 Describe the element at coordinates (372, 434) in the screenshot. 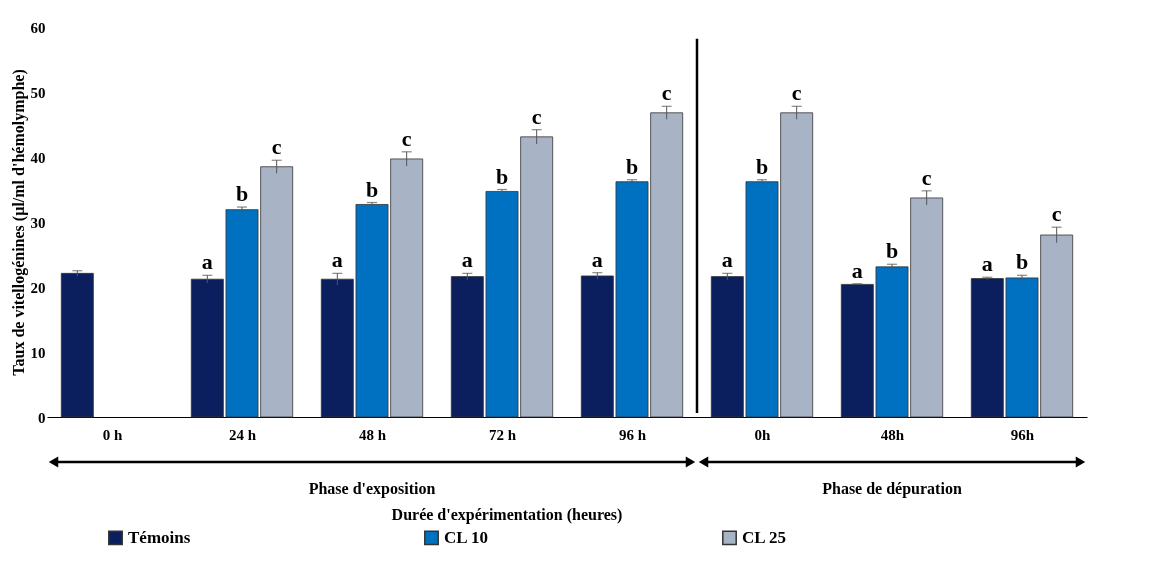

I see `x-tick-label: 48 h` at that location.